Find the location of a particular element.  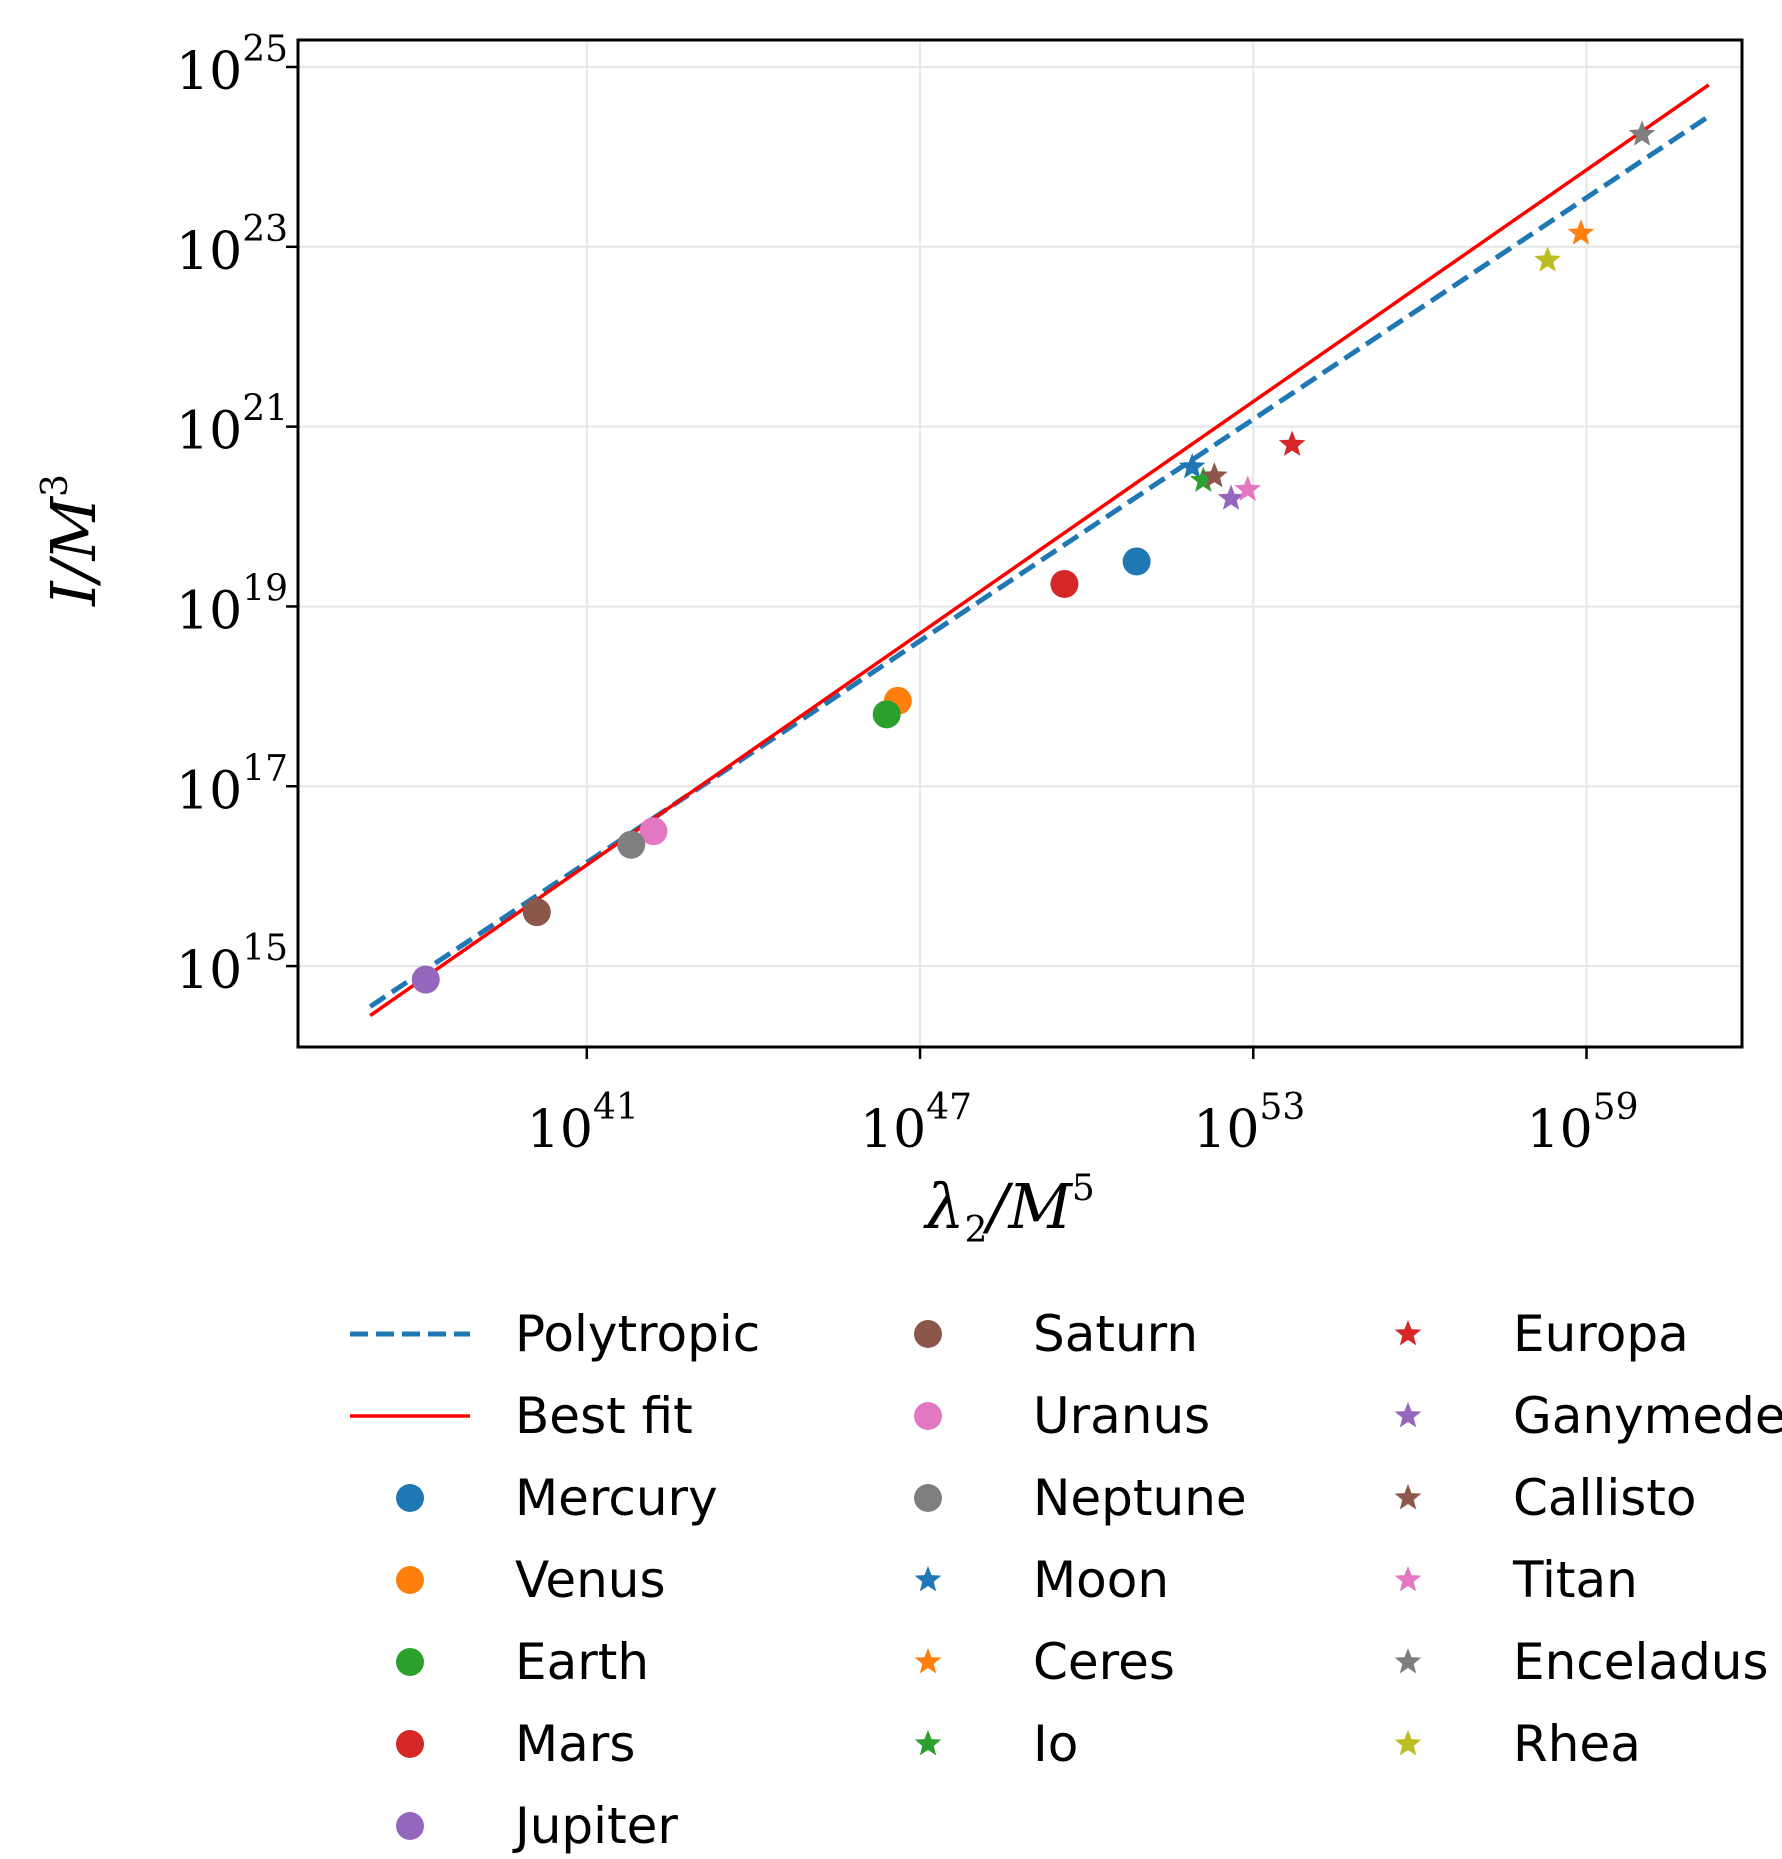

legend-item-titan: Titan is located at coordinates (1516, 1580).